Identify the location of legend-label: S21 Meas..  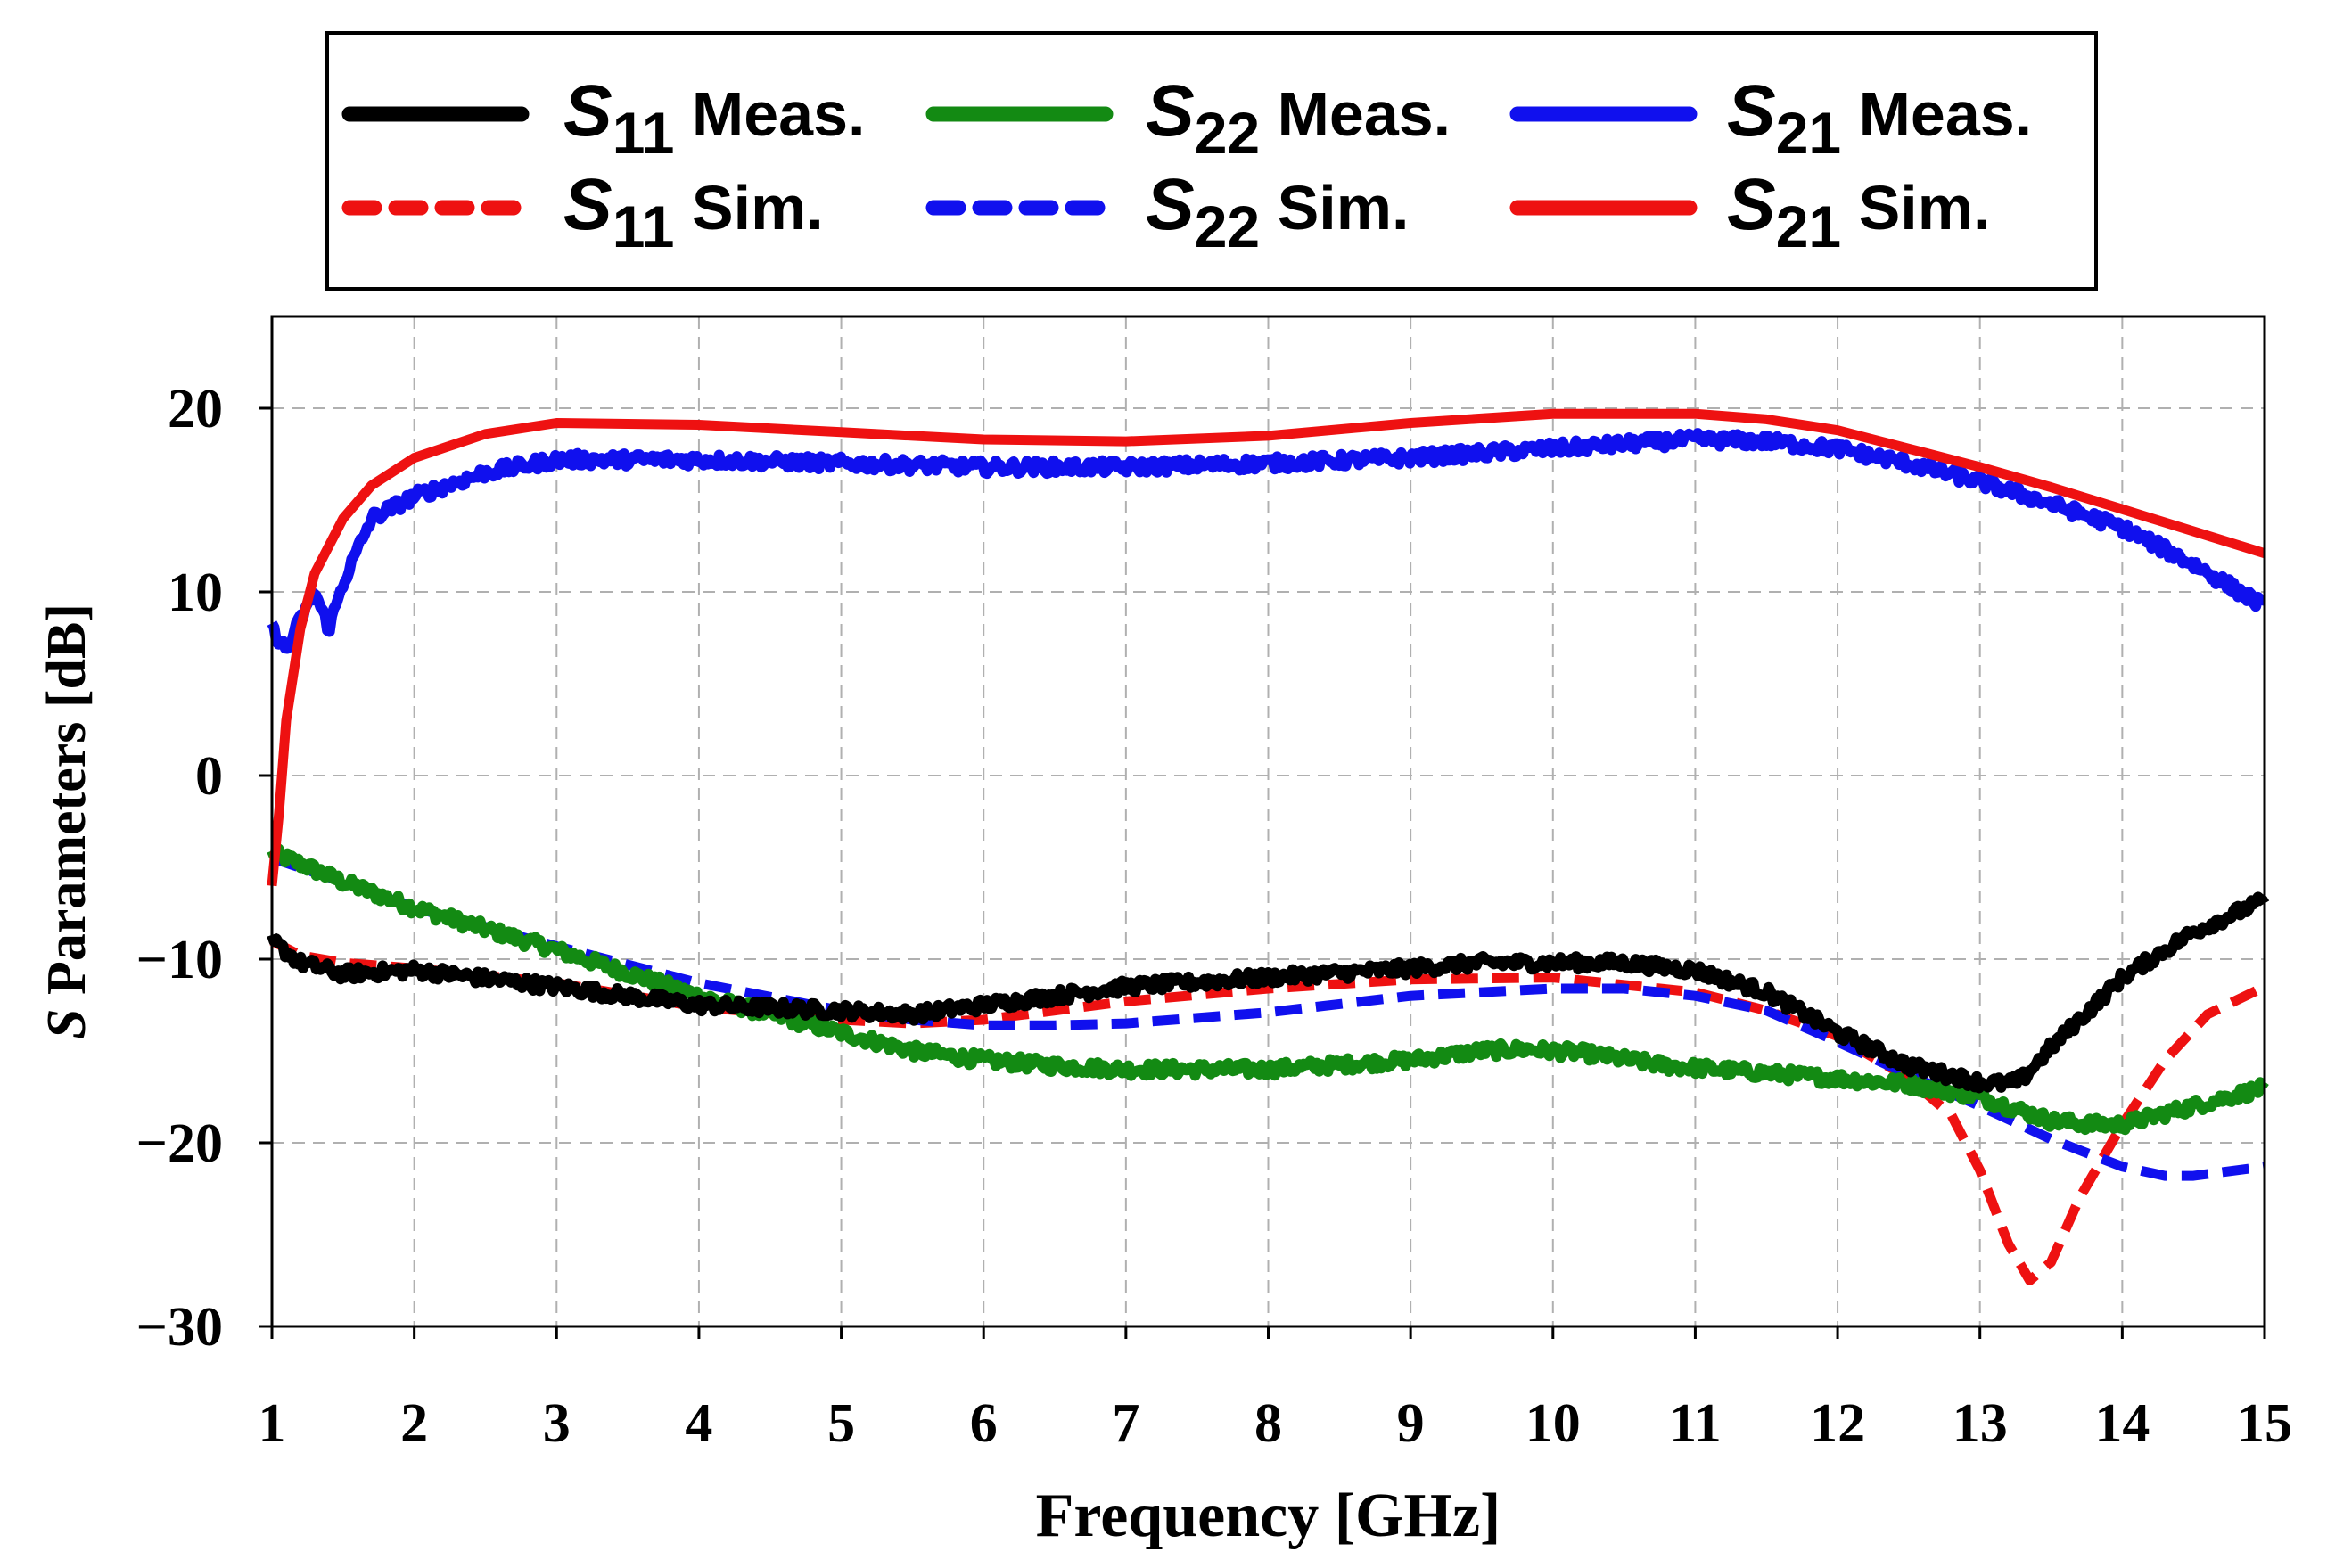
(1879, 118).